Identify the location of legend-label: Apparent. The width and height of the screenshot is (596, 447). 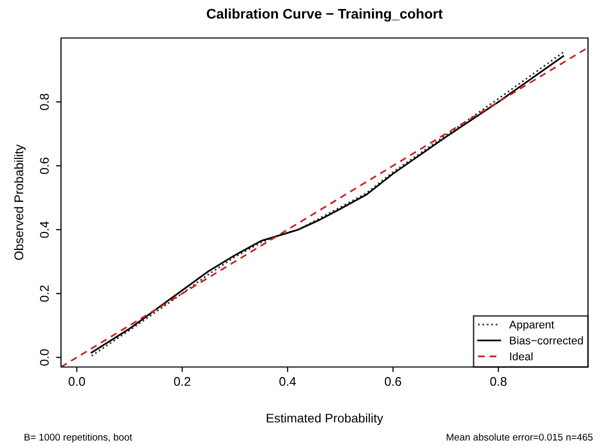
(531, 325).